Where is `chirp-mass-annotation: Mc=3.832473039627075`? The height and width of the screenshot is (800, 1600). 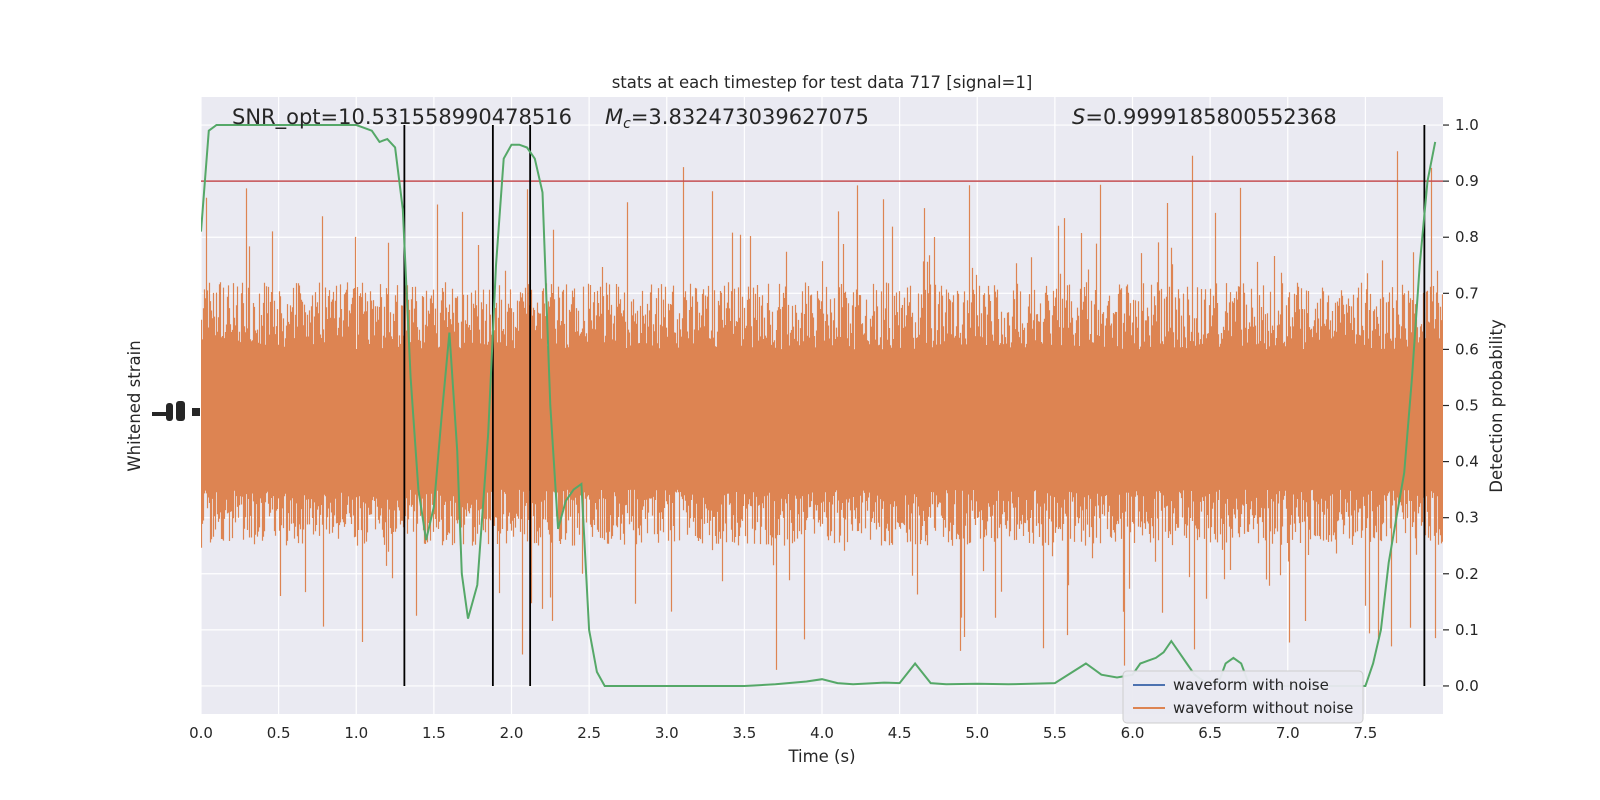
chirp-mass-annotation: Mc=3.832473039627075 is located at coordinates (737, 118).